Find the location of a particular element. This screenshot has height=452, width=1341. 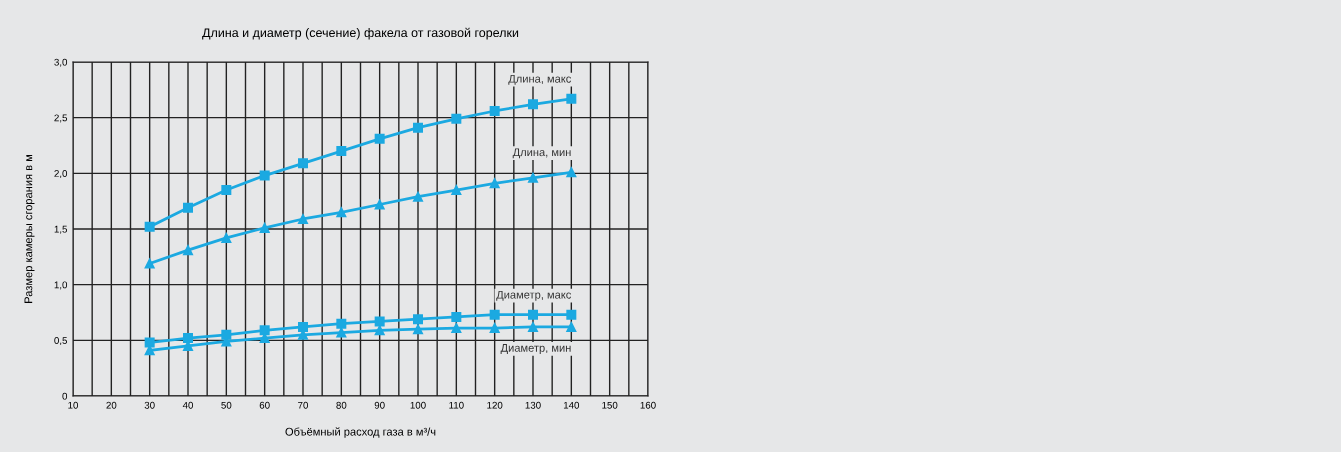

x-tick-label: 100 is located at coordinates (418, 405).